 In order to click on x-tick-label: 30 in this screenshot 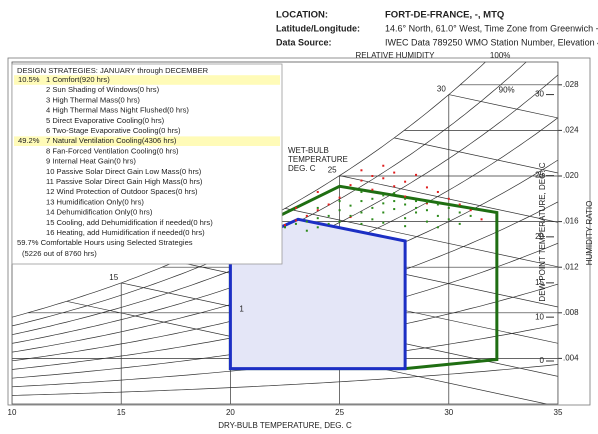, I will do `click(448, 412)`.